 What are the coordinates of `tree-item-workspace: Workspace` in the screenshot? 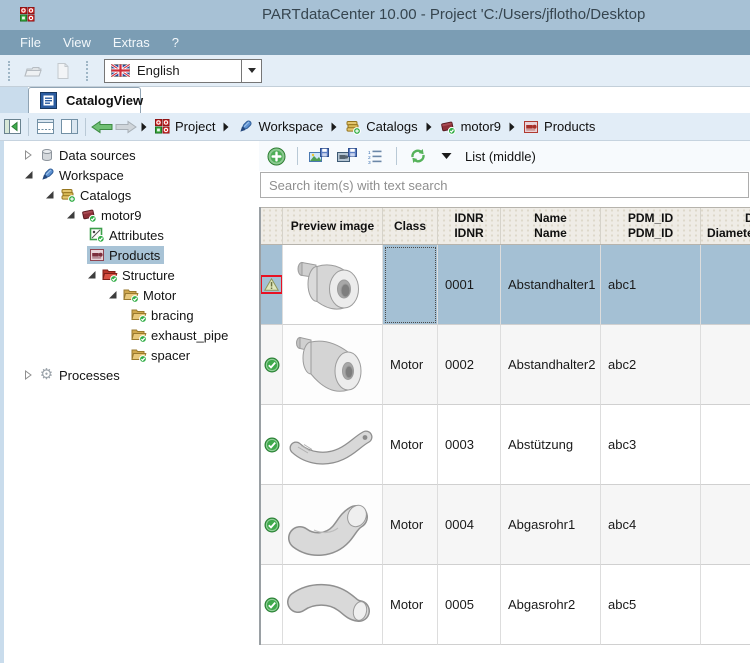 It's located at (129, 175).